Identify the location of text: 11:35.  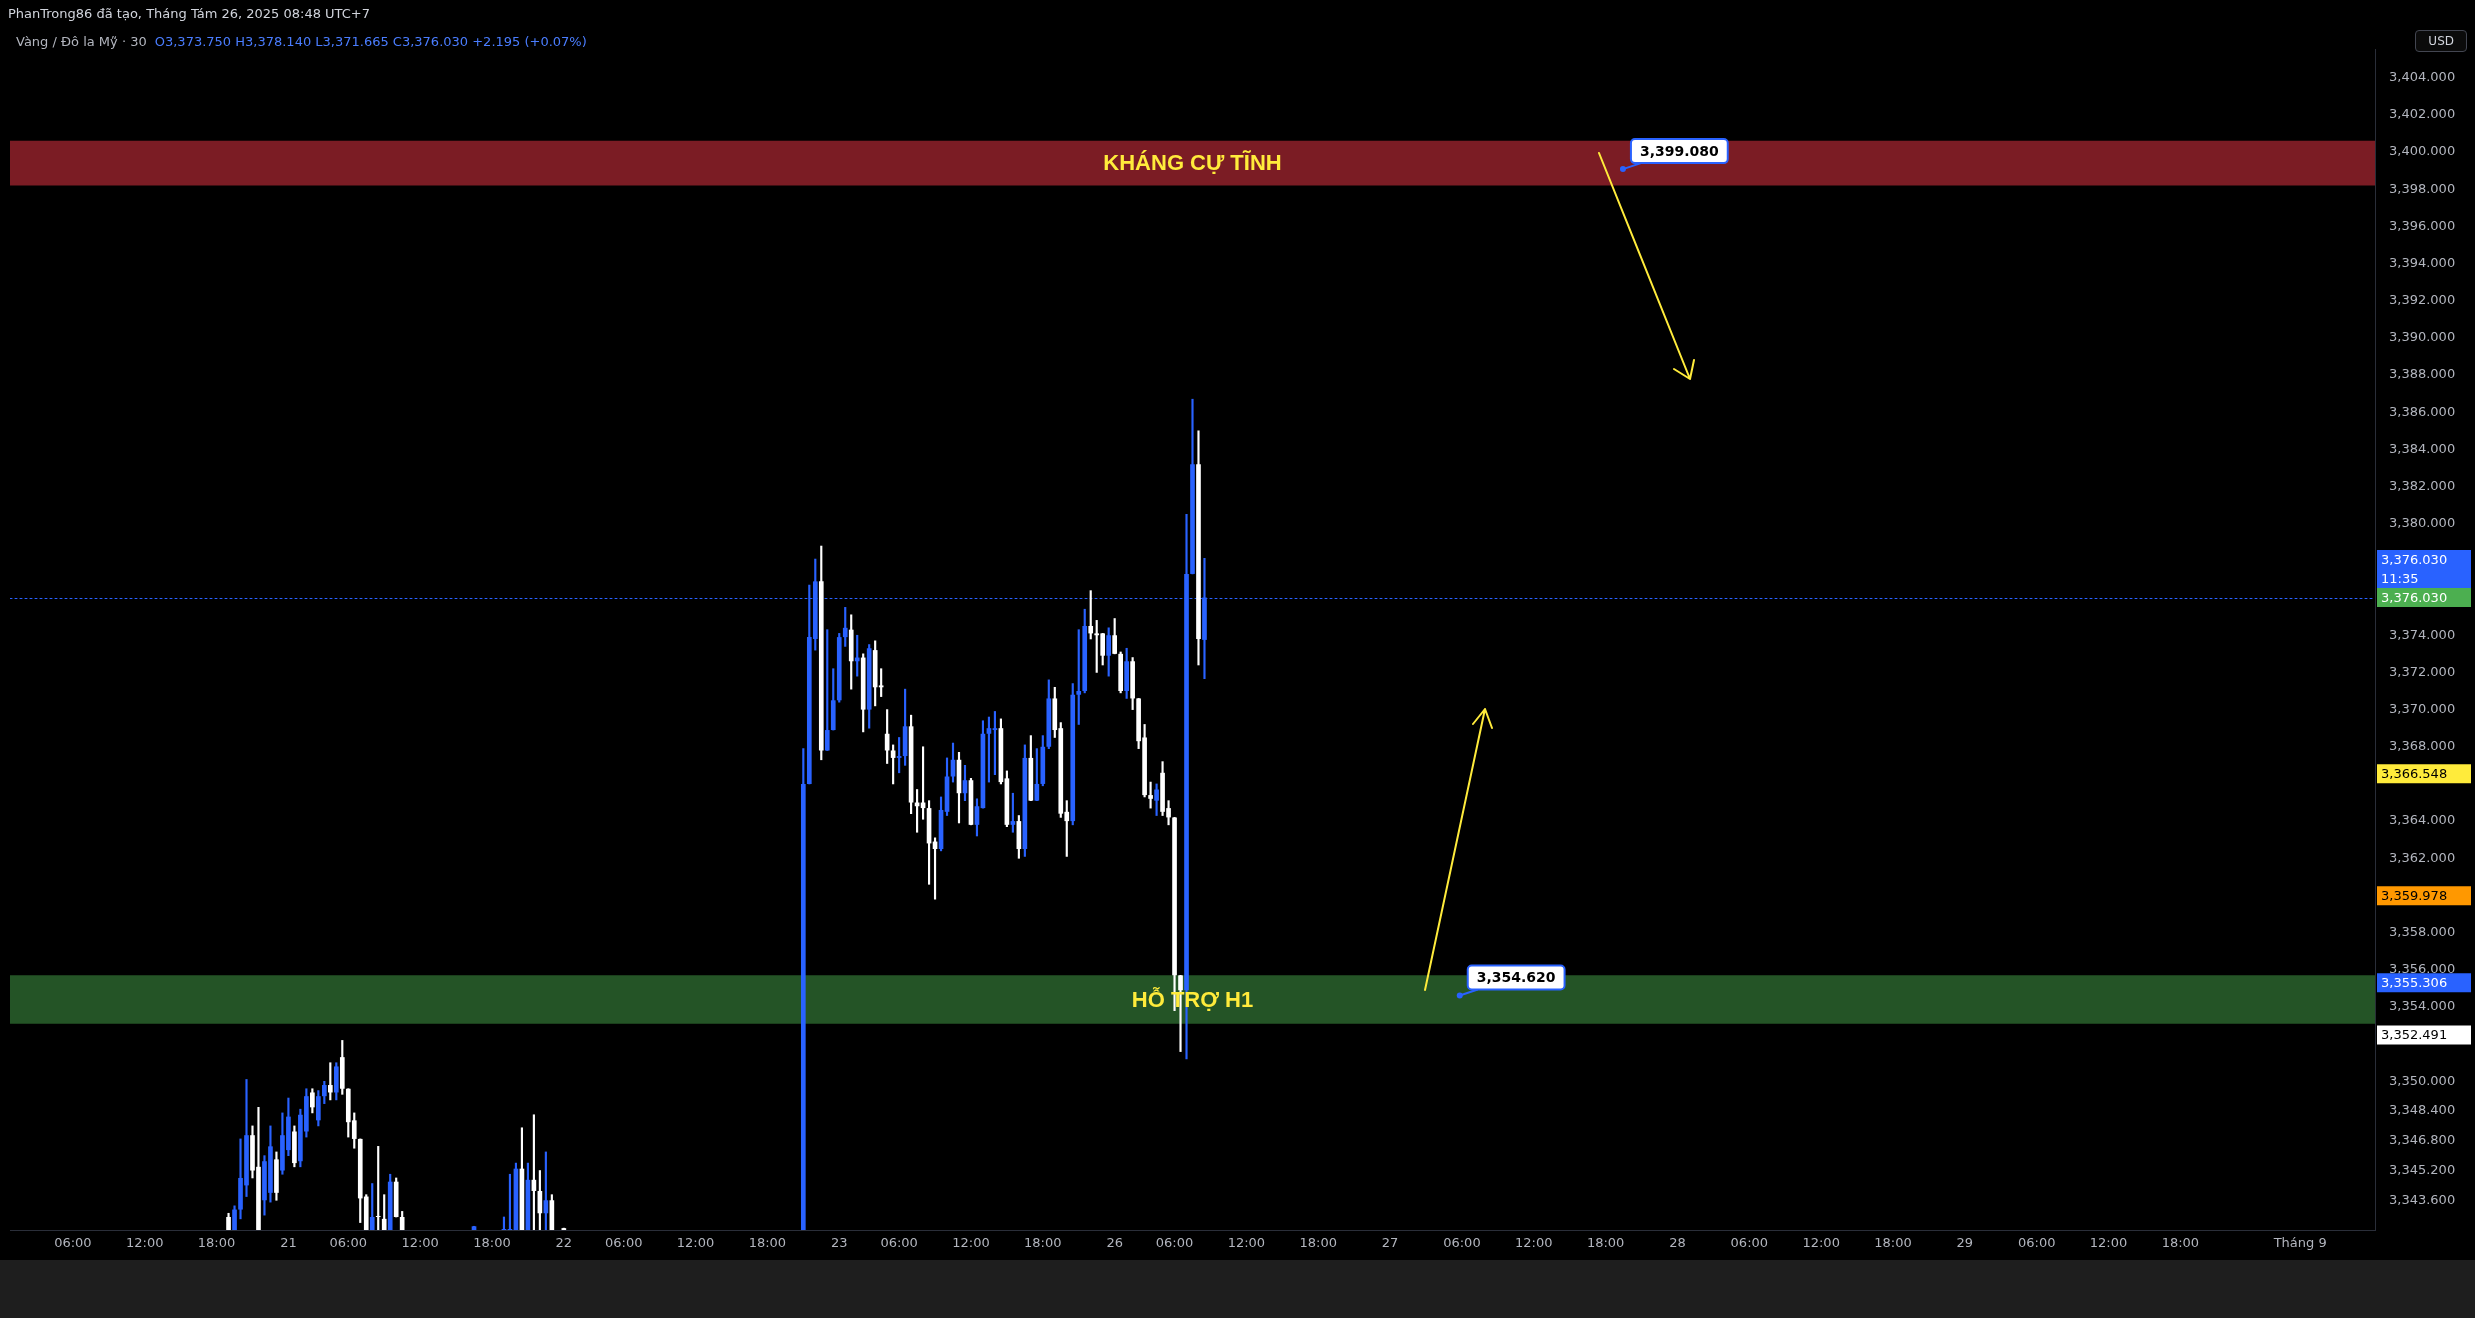
(2400, 578).